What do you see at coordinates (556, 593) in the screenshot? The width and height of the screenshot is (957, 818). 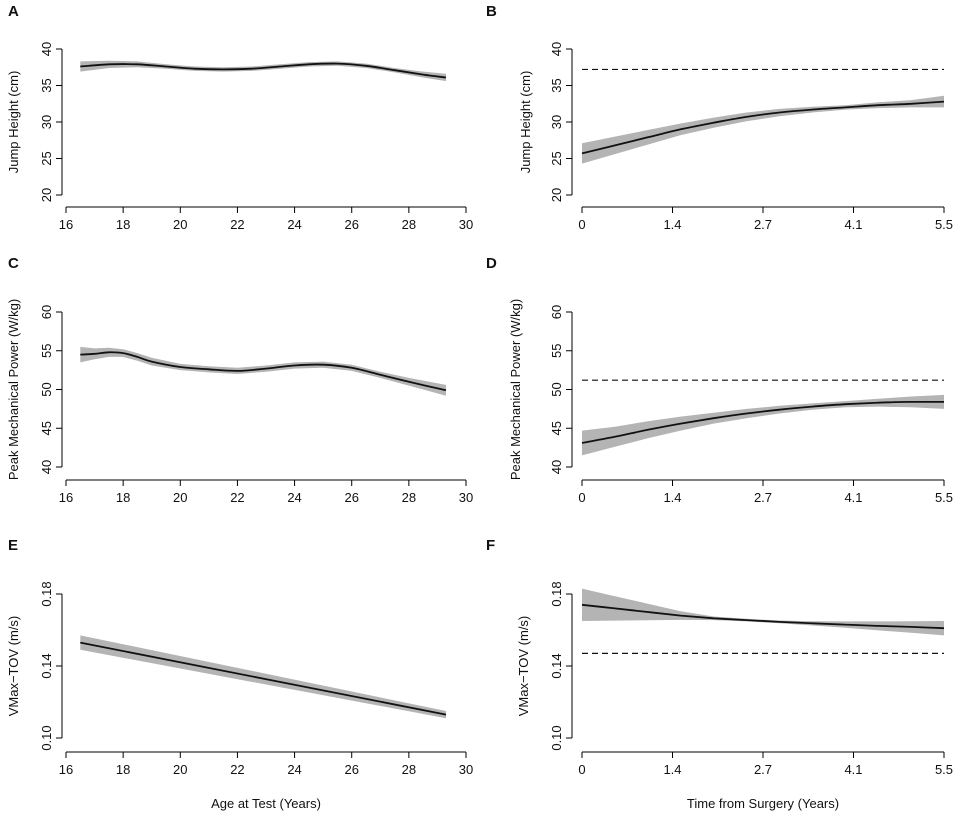 I see `y-tick-label-f: 0.18` at bounding box center [556, 593].